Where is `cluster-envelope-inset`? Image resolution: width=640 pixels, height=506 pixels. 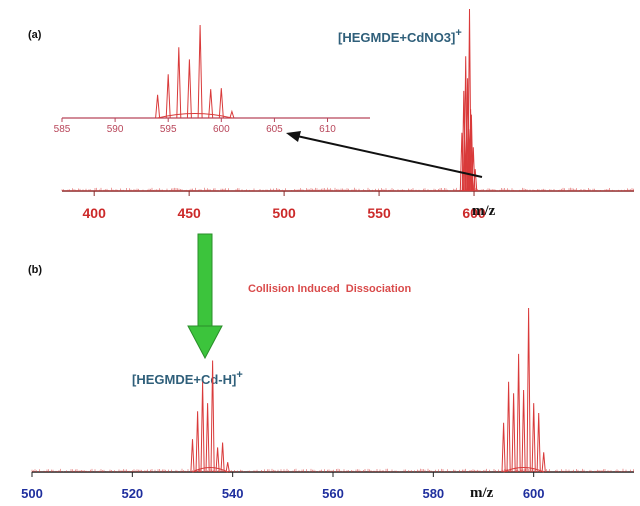 cluster-envelope-inset is located at coordinates (195, 116).